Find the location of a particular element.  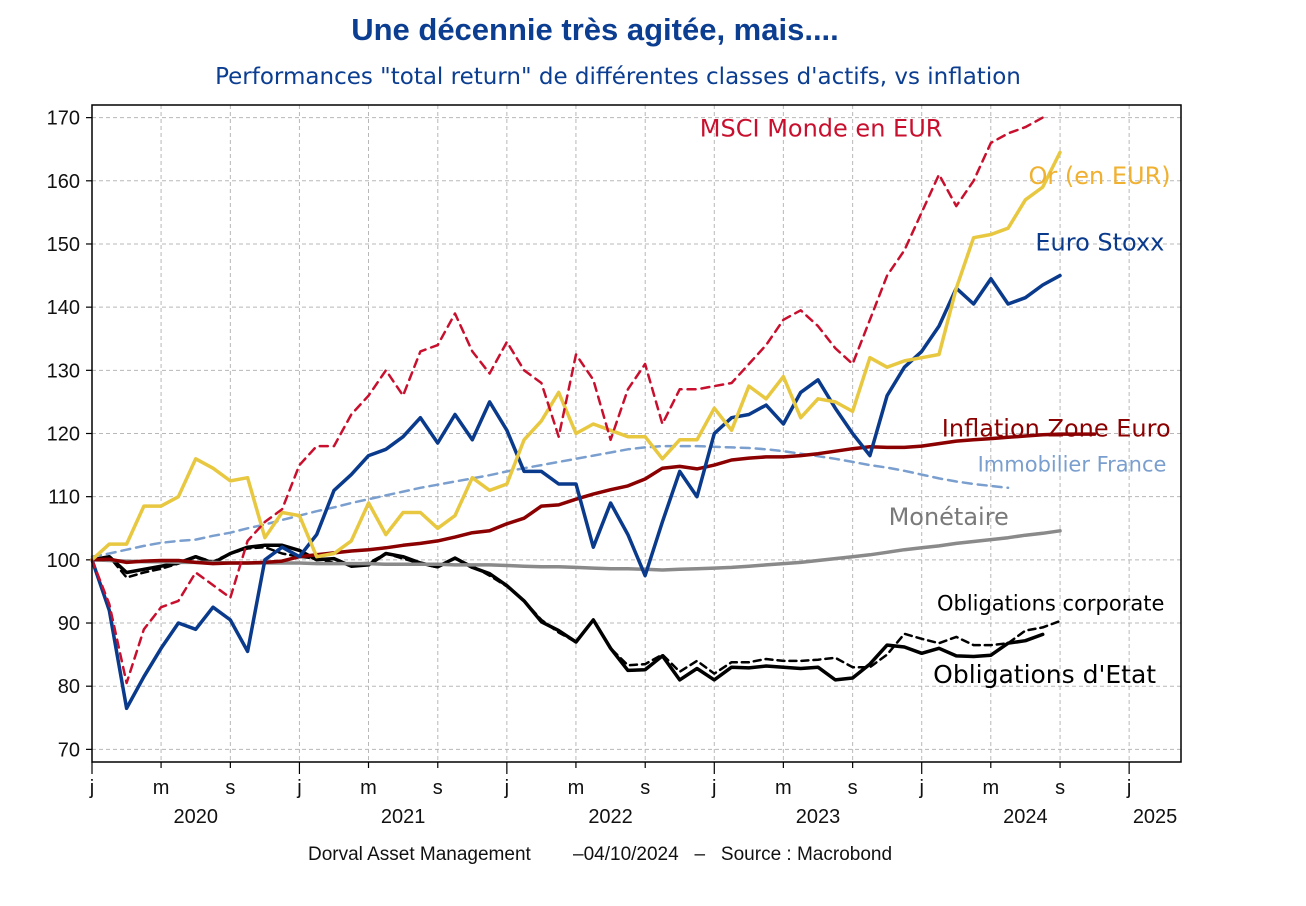

series-label-immobilier-france: Immobilier France is located at coordinates (1072, 464).